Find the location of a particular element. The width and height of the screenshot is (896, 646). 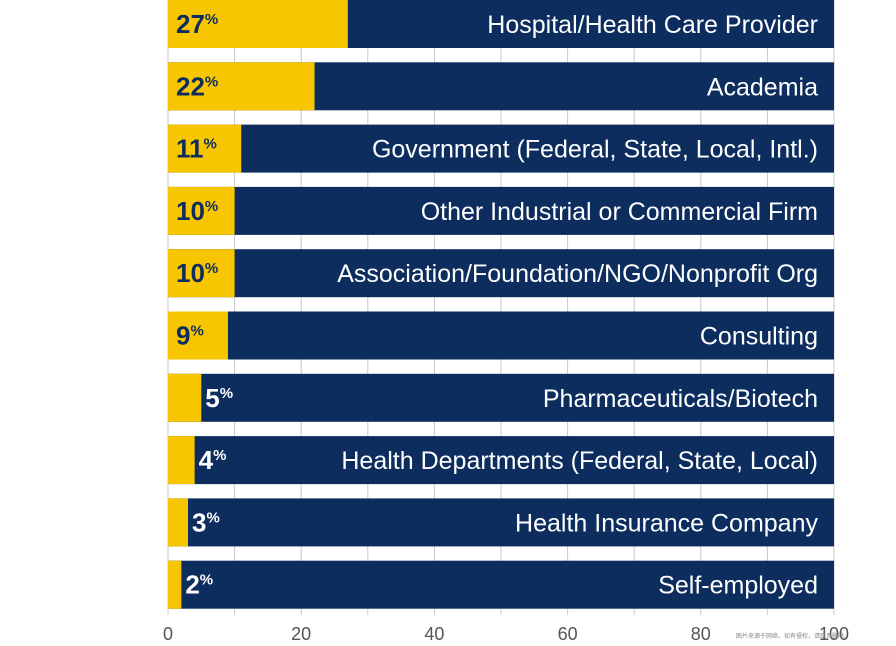

category-label: Health Insurance Company is located at coordinates (666, 523).